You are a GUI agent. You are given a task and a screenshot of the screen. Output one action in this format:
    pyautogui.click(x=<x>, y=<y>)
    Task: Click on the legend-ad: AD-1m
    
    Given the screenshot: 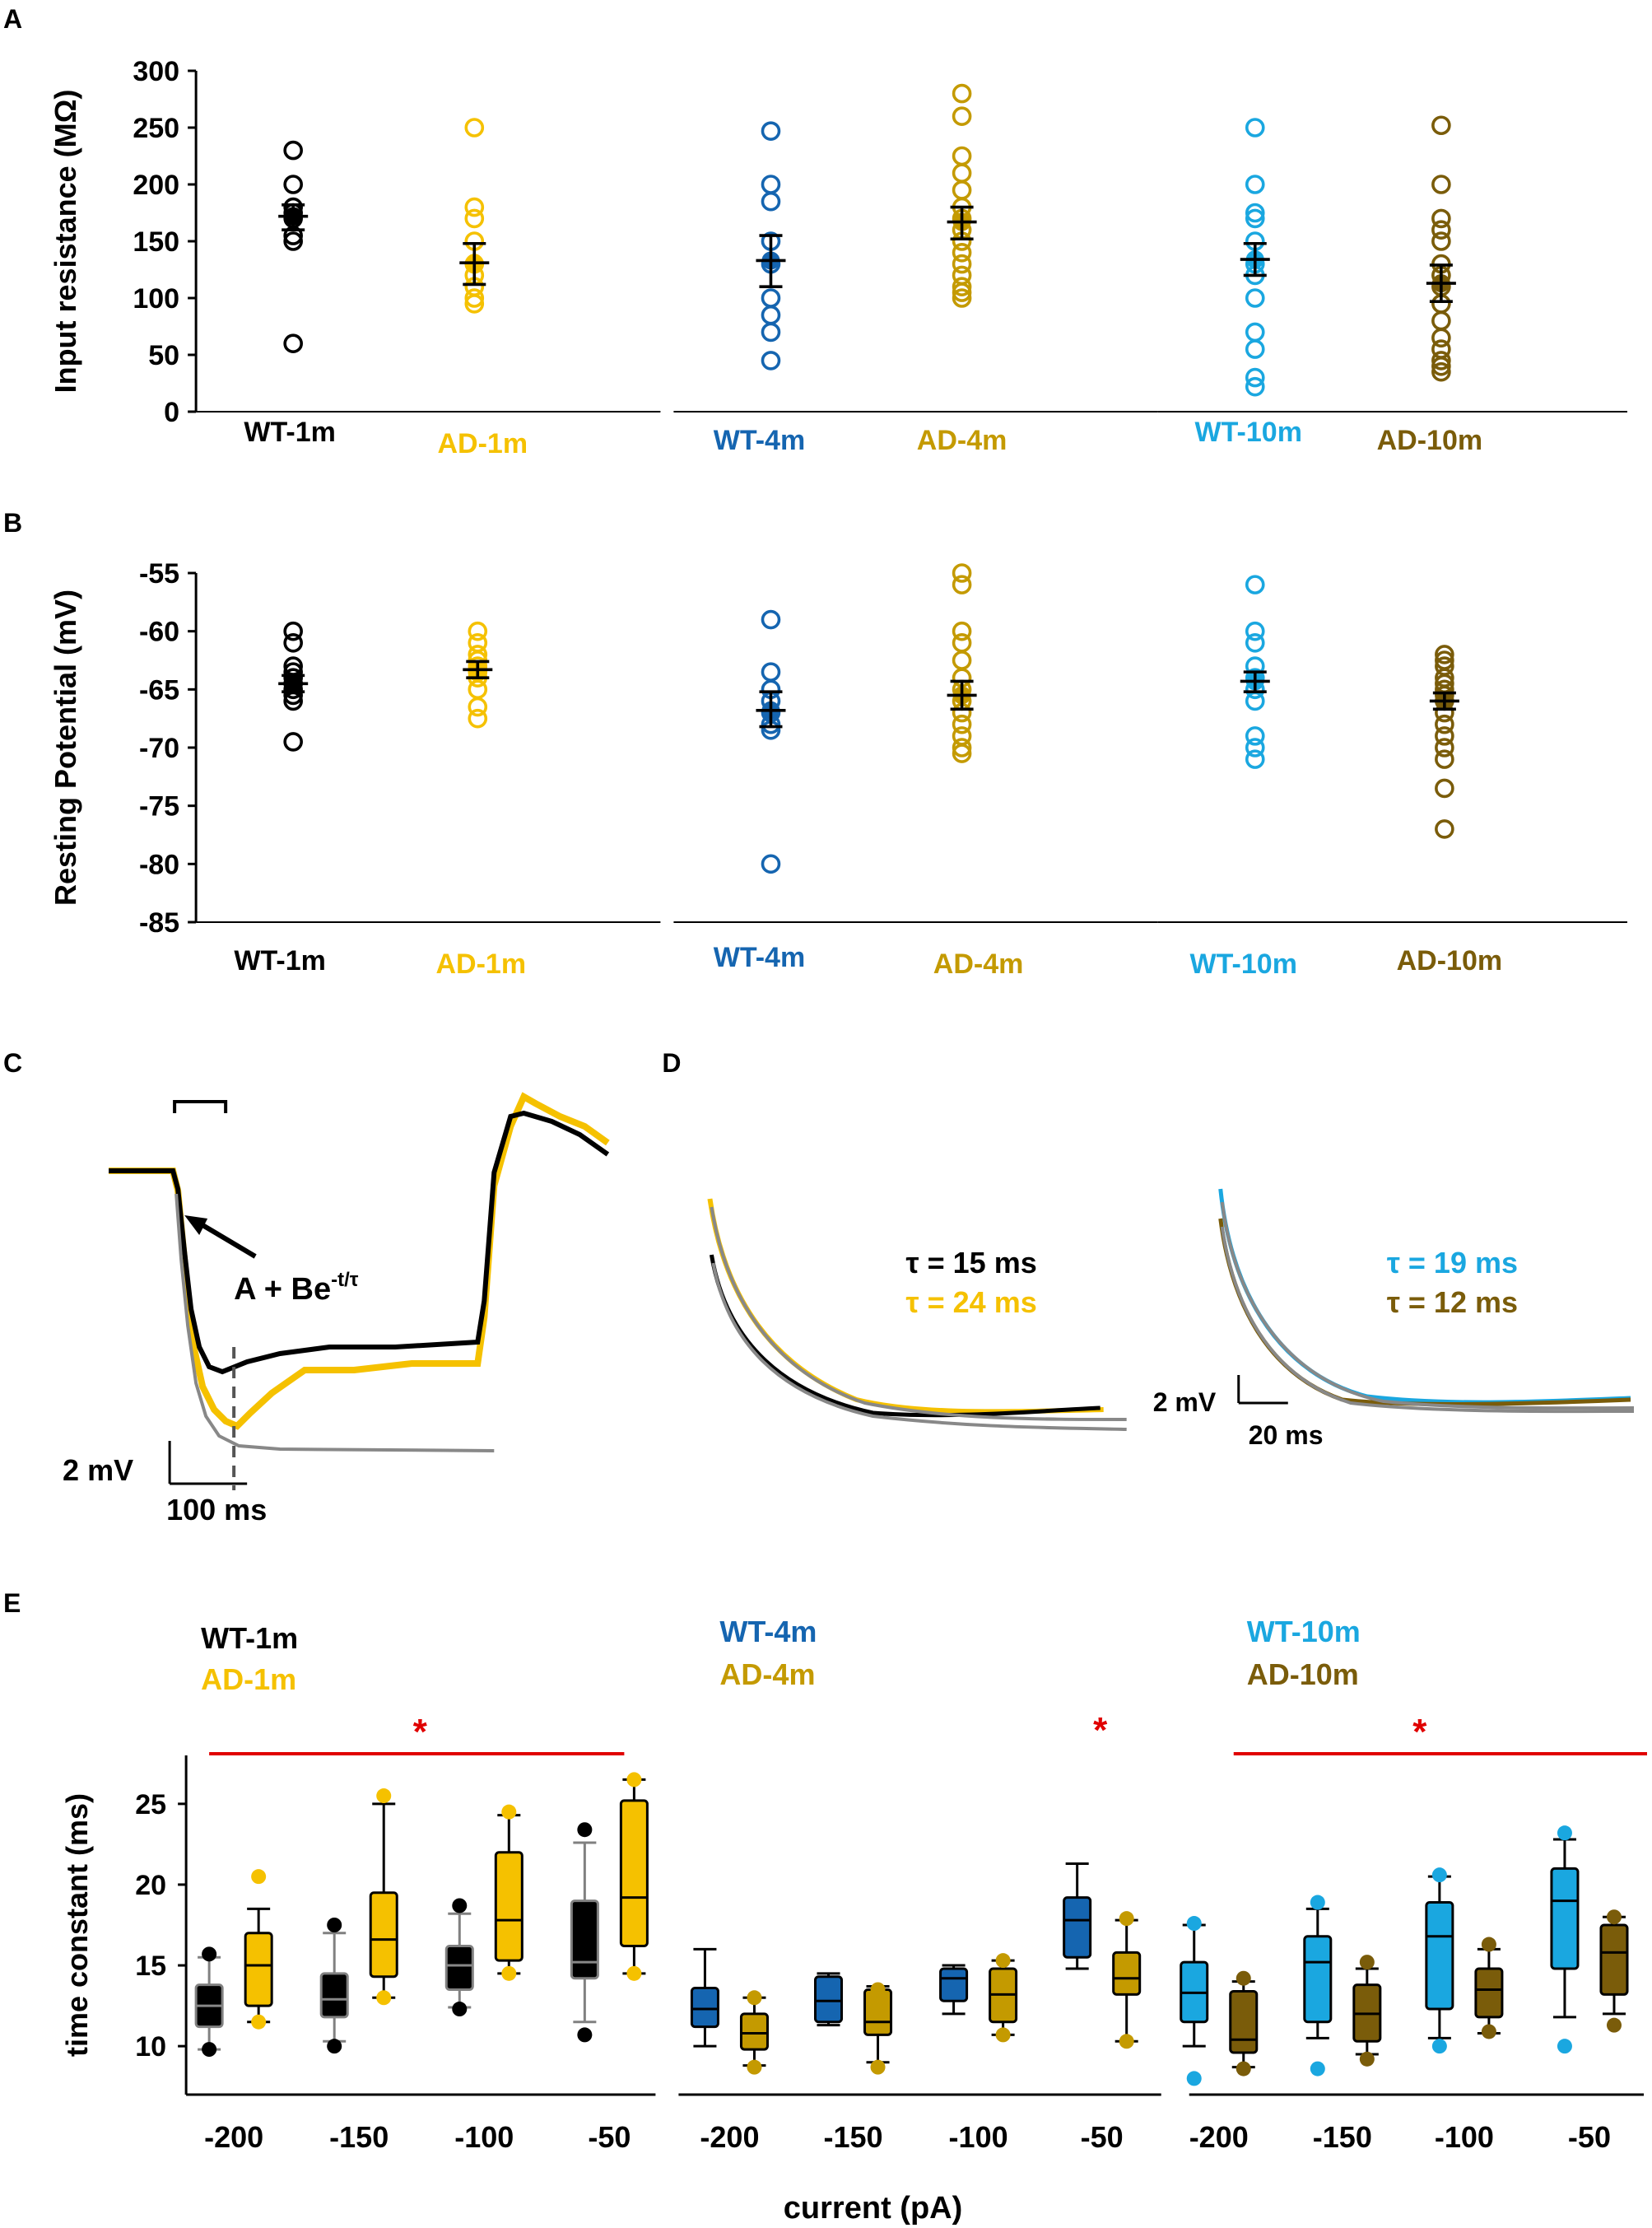 What is the action you would take?
    pyautogui.click(x=248, y=1679)
    